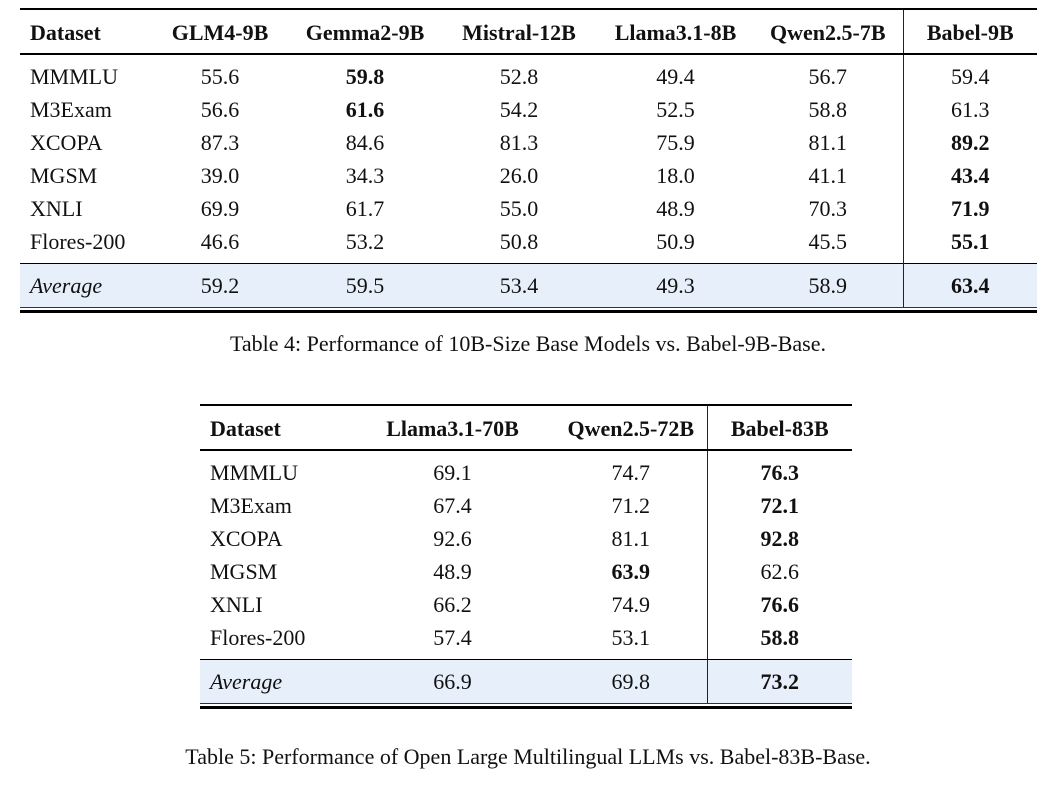 Image resolution: width=1056 pixels, height=802 pixels. I want to click on score-cell: 56.7, so click(828, 76).